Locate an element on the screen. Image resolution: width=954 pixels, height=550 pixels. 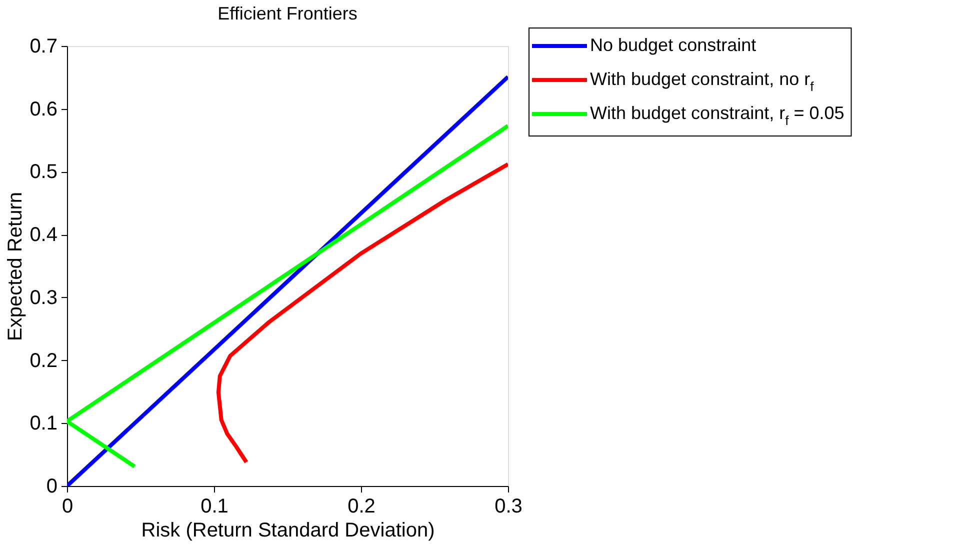
y-tick-label: 0.7 is located at coordinates (44, 47).